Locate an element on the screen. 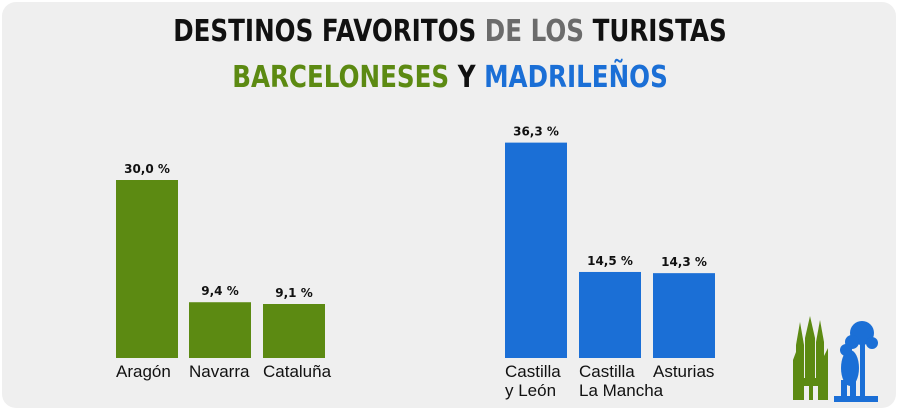  madrid-category-label-1-line-1: La Mancha is located at coordinates (621, 390).